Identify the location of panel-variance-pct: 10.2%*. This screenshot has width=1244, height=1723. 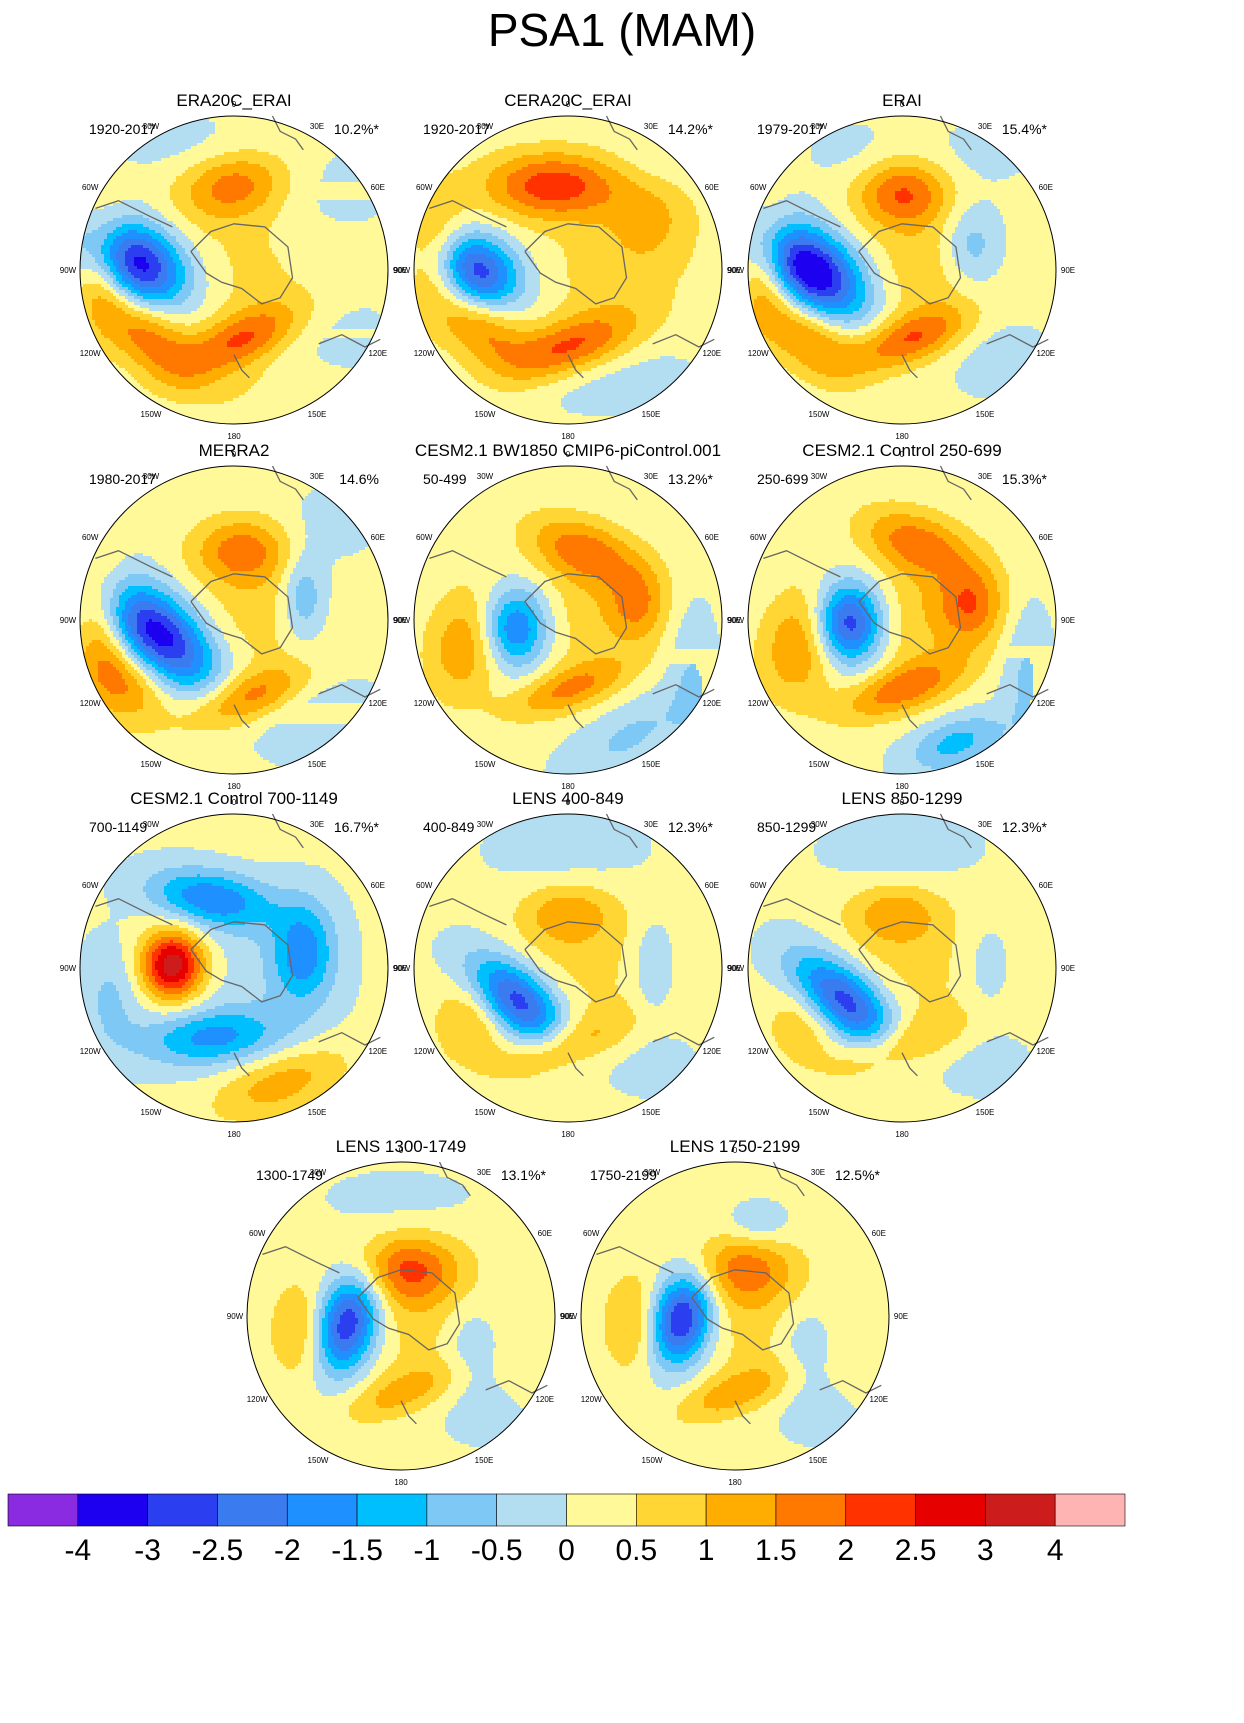
(357, 129).